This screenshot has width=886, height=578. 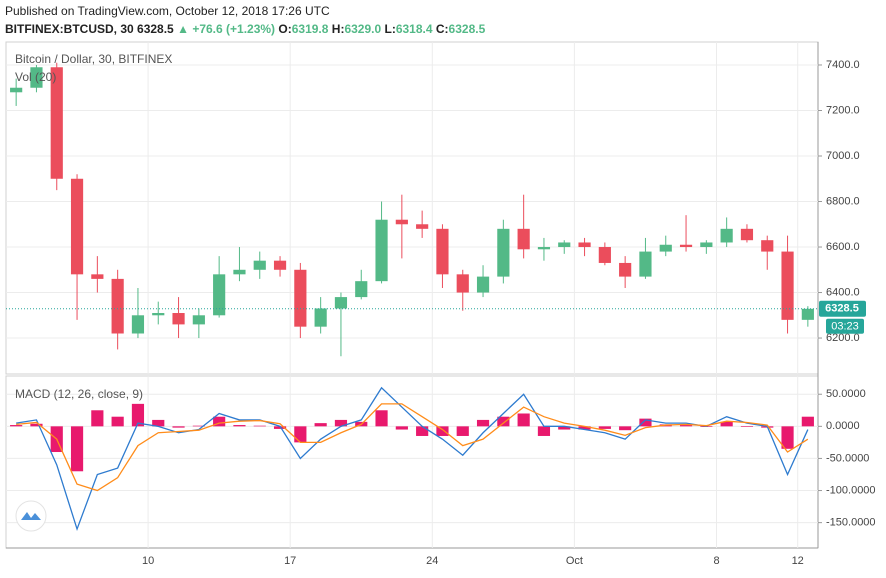 What do you see at coordinates (69, 29) in the screenshot?
I see `symbol: BITFINEX:BTCUSD, 30` at bounding box center [69, 29].